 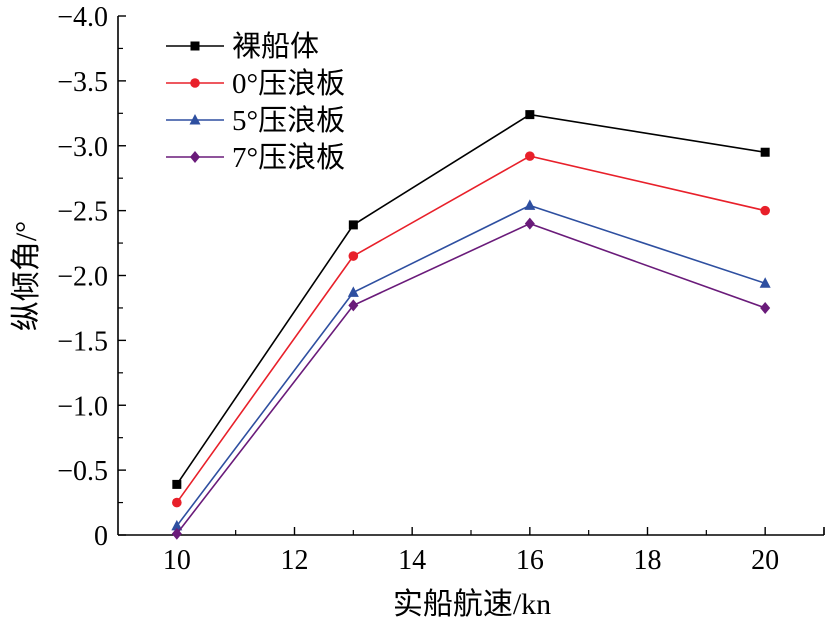 What do you see at coordinates (82, 341) in the screenshot?
I see `y-tick-label: −1.5` at bounding box center [82, 341].